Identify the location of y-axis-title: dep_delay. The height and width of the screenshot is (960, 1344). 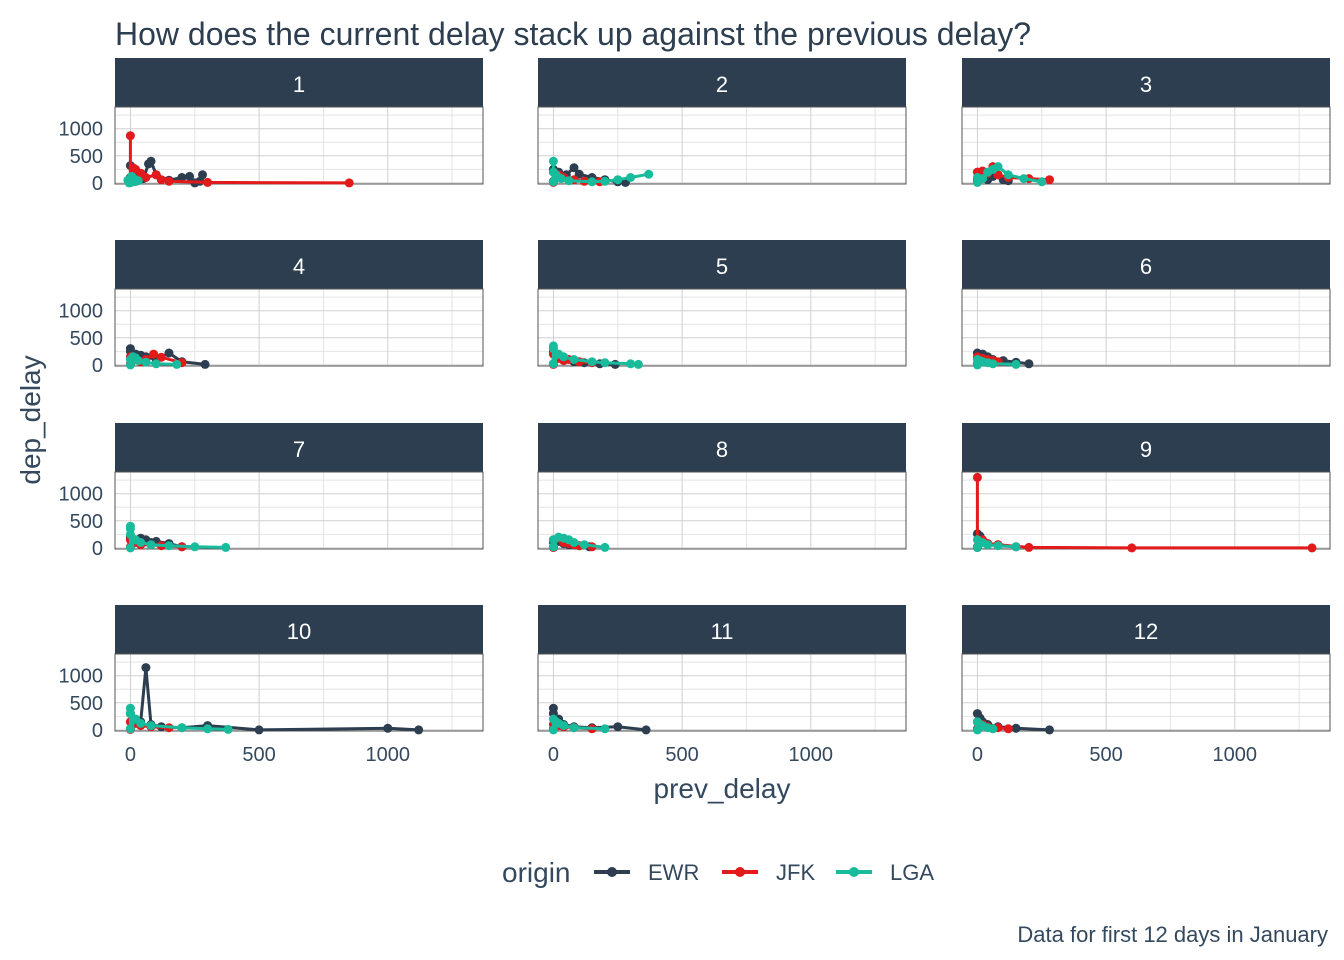
(30, 419).